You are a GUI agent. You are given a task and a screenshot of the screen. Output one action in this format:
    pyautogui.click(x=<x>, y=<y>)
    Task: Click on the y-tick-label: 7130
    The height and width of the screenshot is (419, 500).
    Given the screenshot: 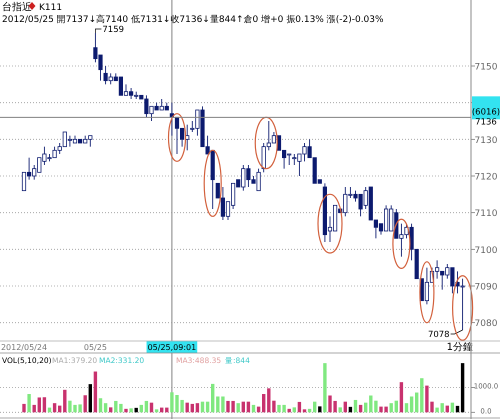 What is the action you would take?
    pyautogui.click(x=486, y=141)
    